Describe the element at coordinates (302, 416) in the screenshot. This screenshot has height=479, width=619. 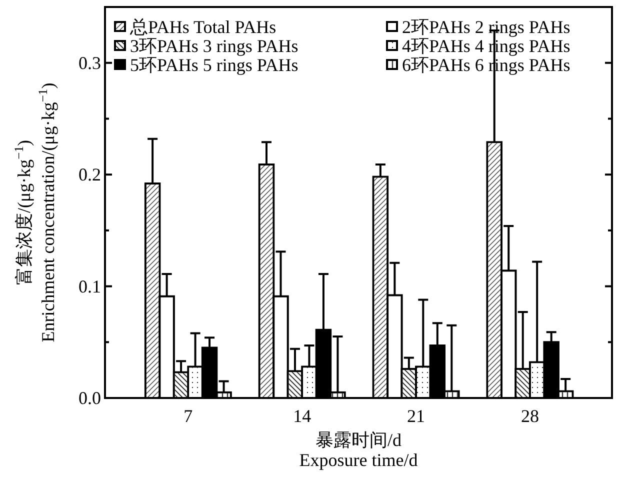
I see `x-tick-label: 14` at that location.